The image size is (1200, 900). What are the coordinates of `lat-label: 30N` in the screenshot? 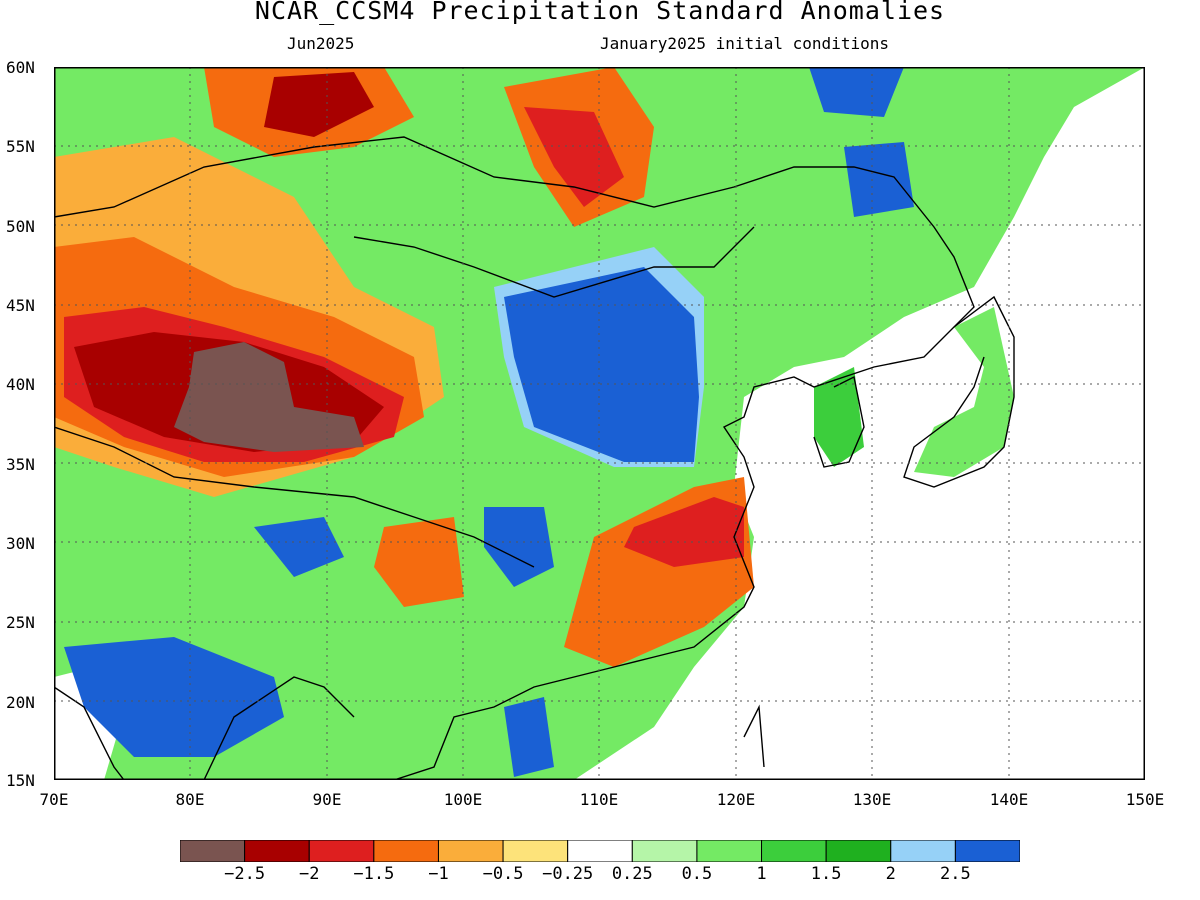 It's located at (20, 543).